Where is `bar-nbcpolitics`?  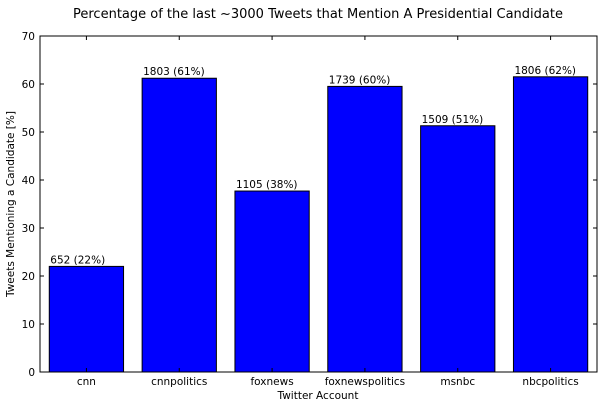
bar-nbcpolitics is located at coordinates (550, 224).